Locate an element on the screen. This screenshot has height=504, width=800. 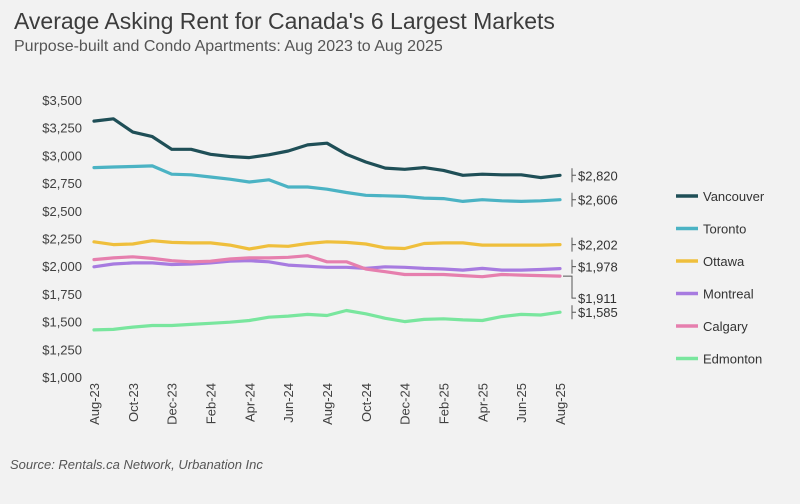
series-line-calgary is located at coordinates (327, 266).